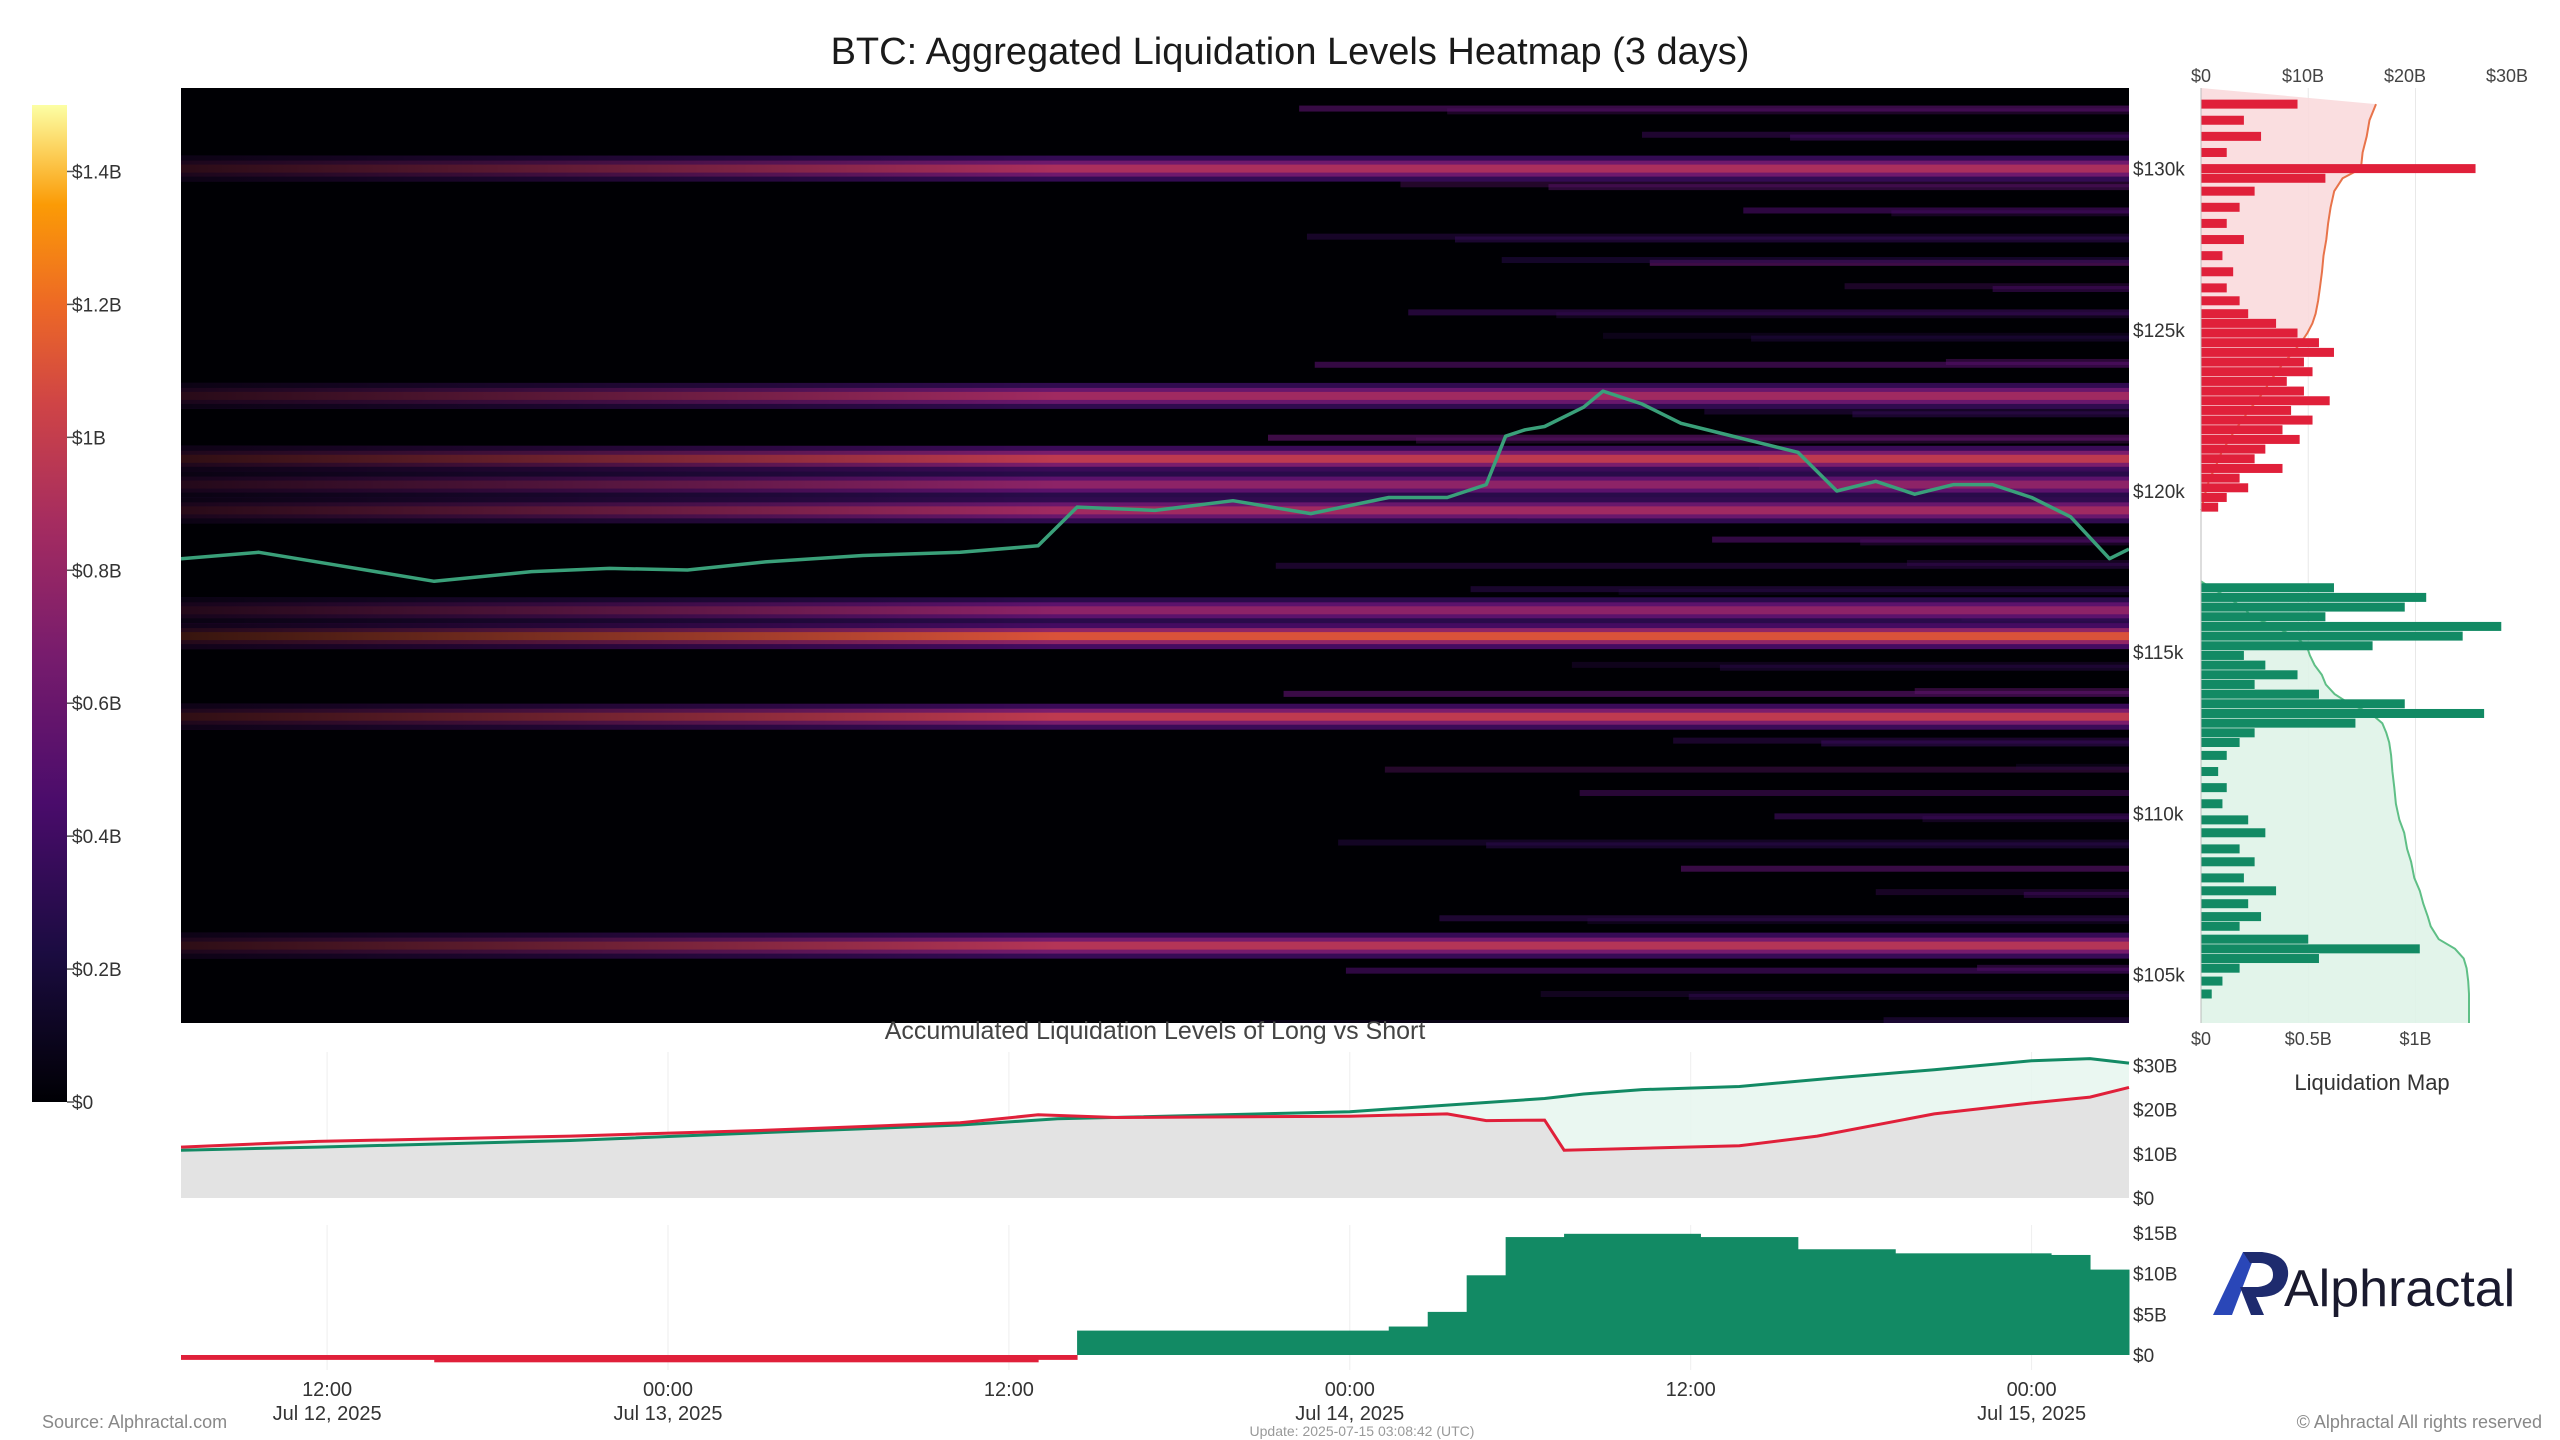 This screenshot has height=1440, width=2560. I want to click on accum-short-area, so click(1155, 1142).